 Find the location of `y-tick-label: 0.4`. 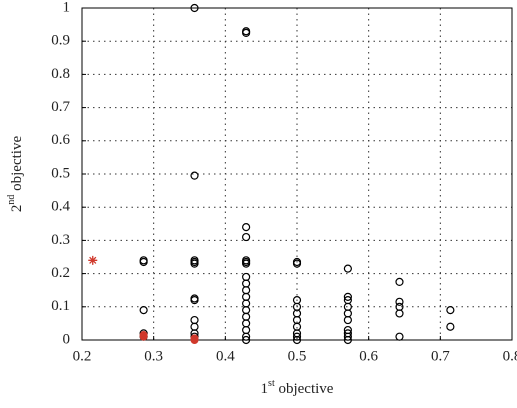

y-tick-label: 0.4 is located at coordinates (60, 207).